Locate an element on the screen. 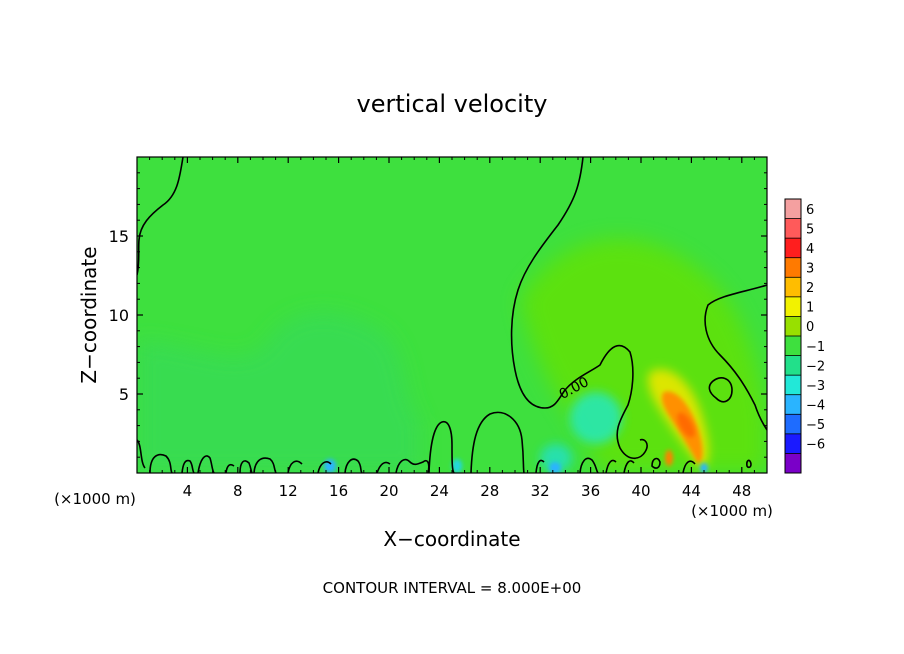 The height and width of the screenshot is (654, 904). colorbar-label: −6 is located at coordinates (815, 445).